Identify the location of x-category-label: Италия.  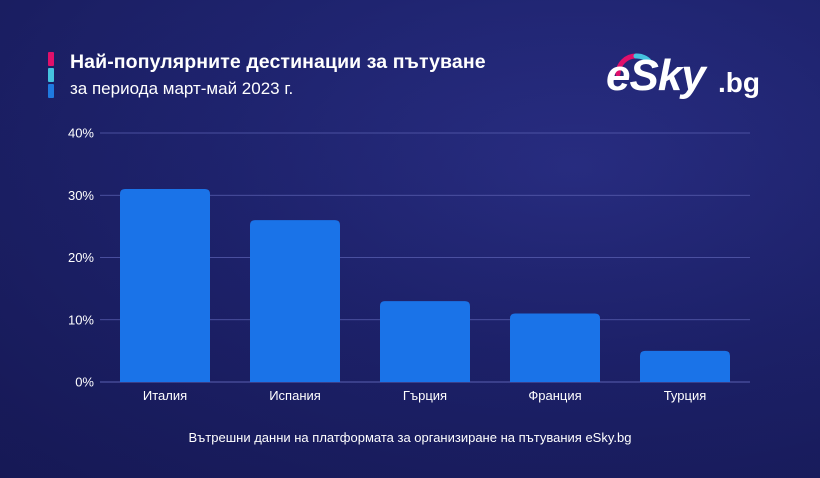
(165, 395).